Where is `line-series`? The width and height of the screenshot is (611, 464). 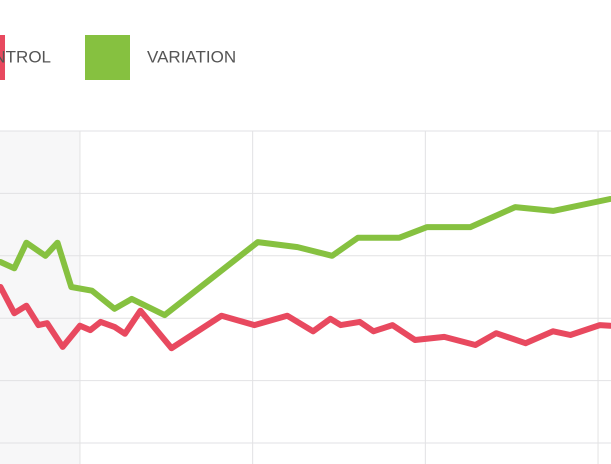
line-series is located at coordinates (305, 318).